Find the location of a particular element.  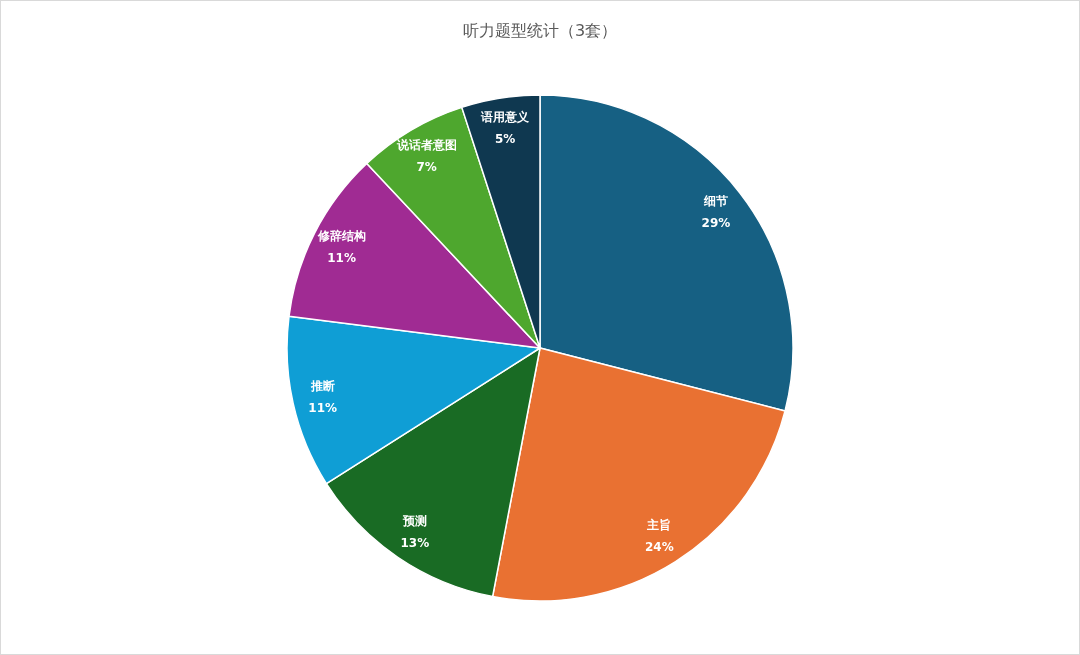

data-label: 24% is located at coordinates (659, 546).